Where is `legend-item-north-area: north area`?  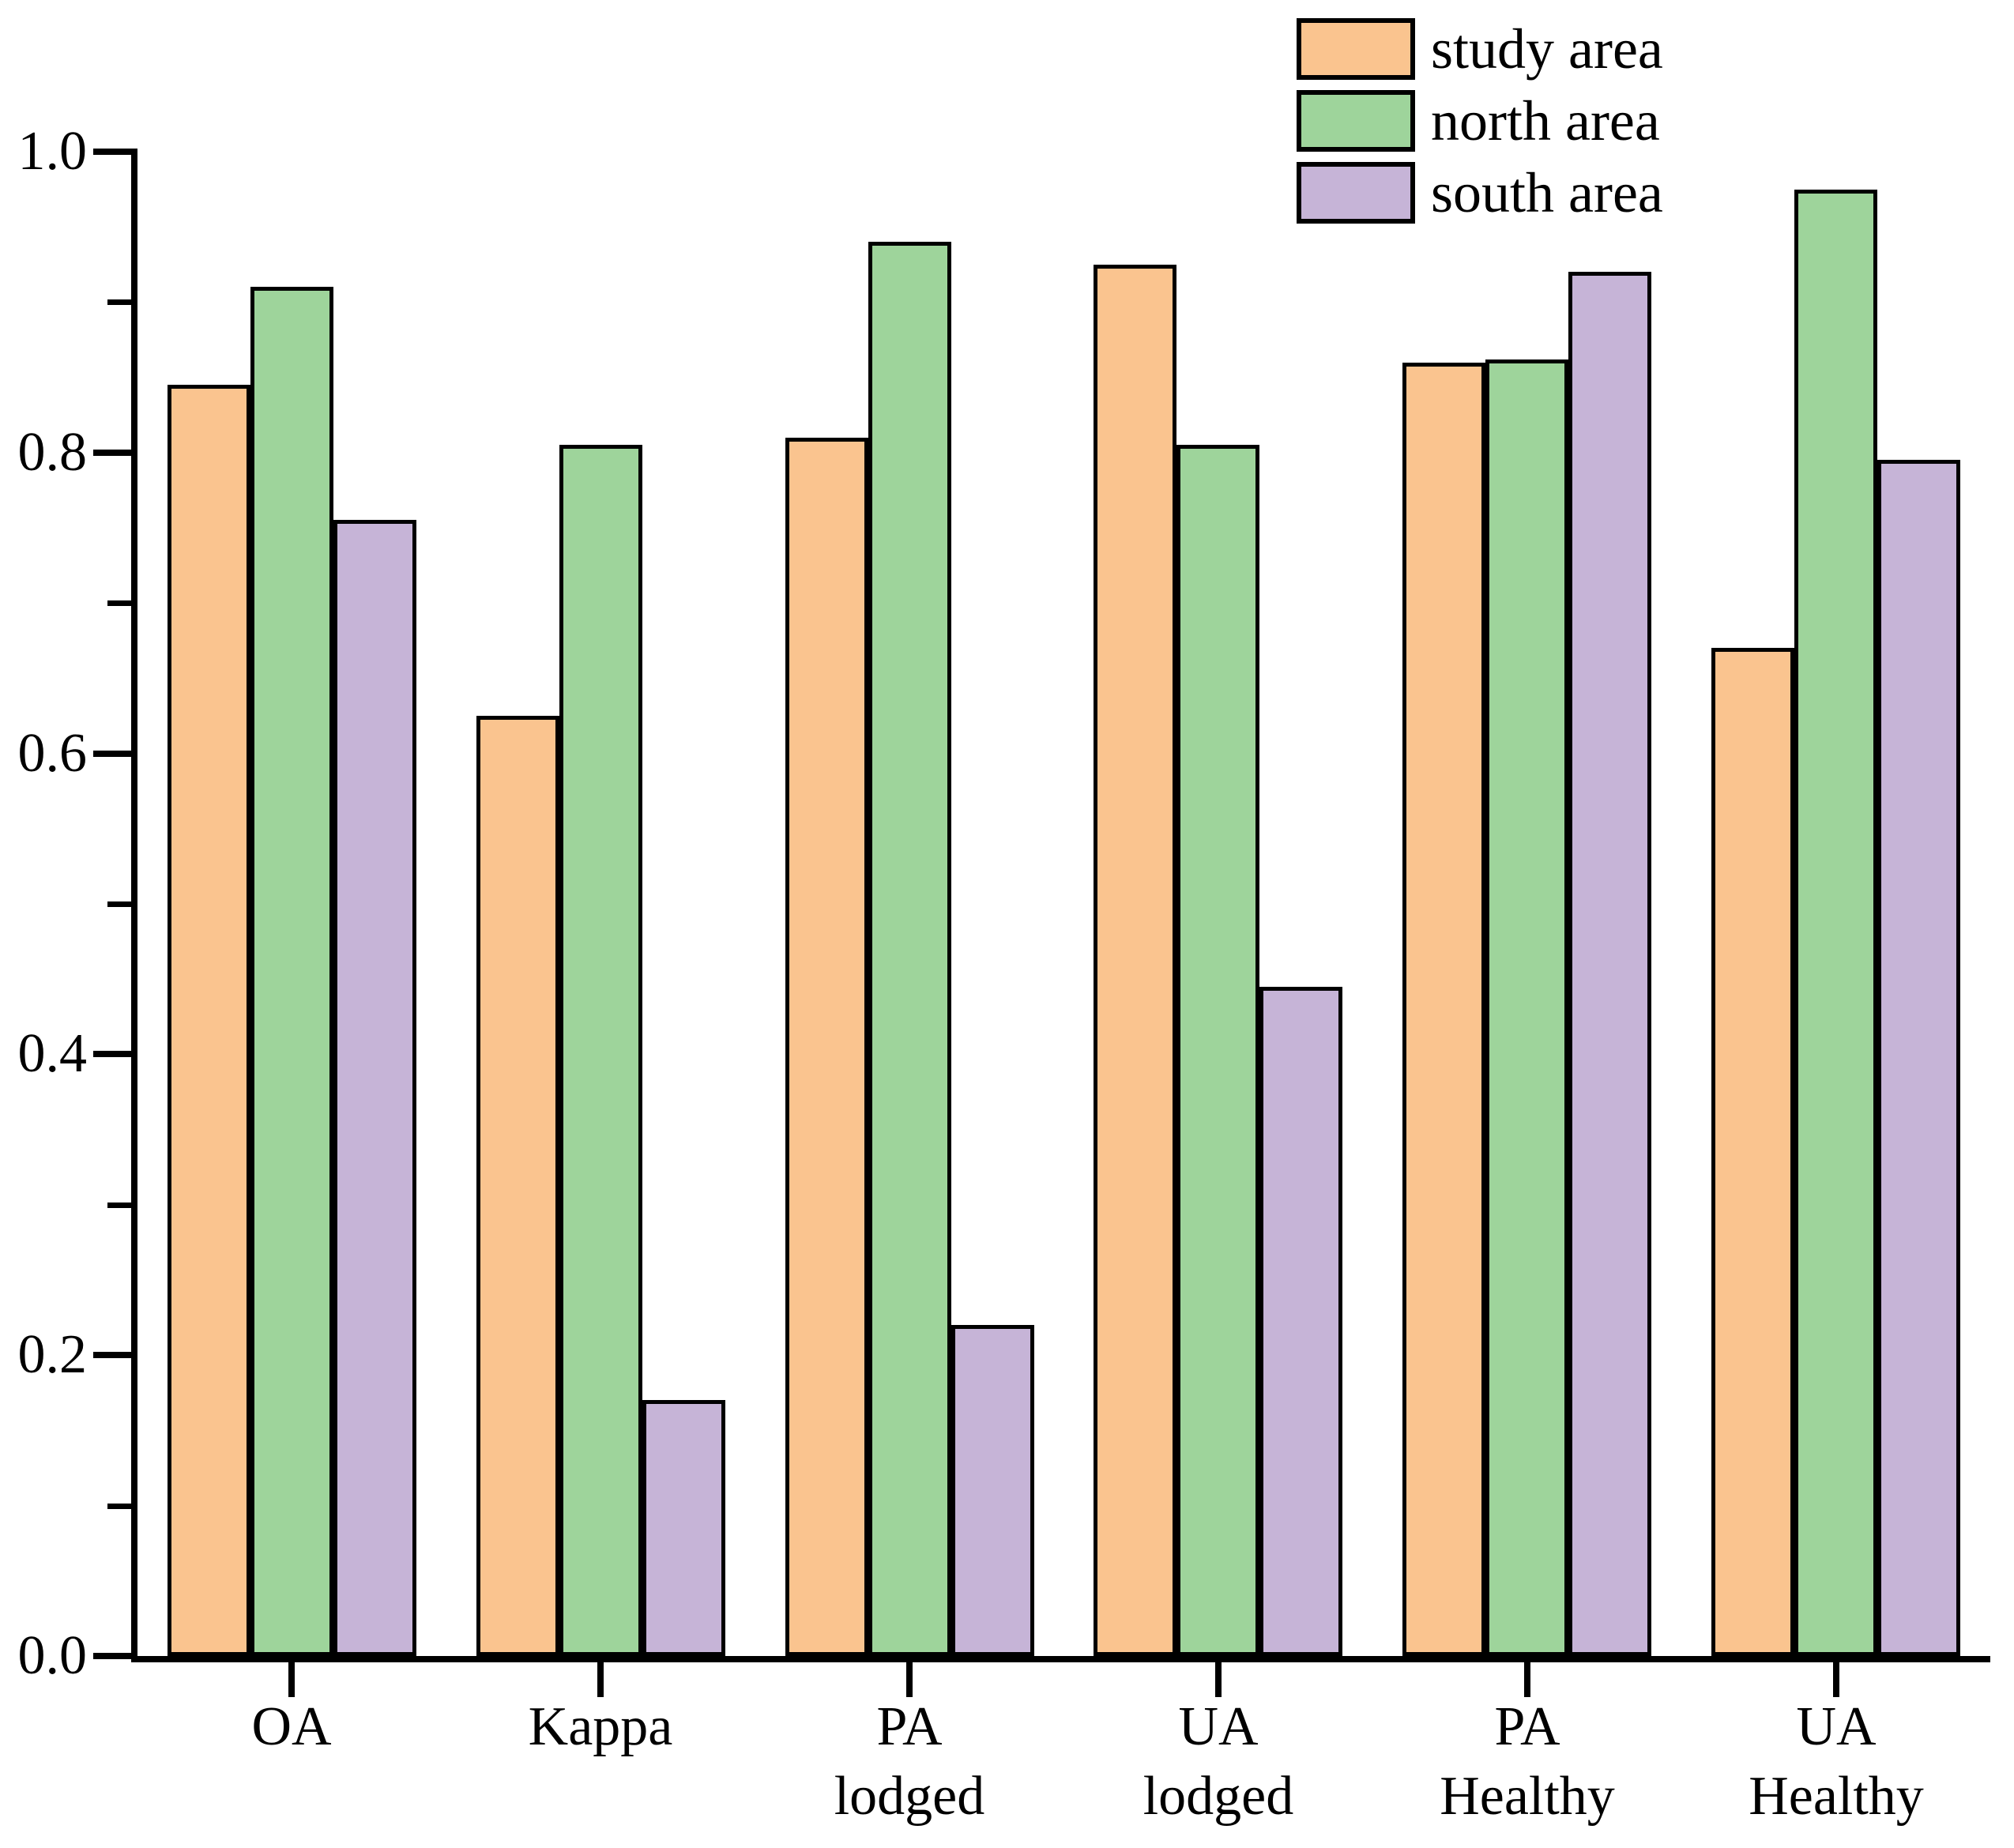 legend-item-north-area: north area is located at coordinates (1480, 120).